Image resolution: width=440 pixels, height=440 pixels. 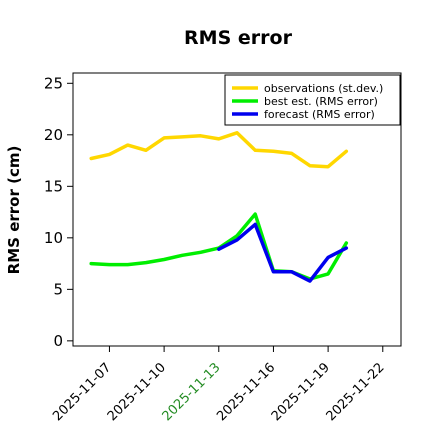 What do you see at coordinates (14, 210) in the screenshot?
I see `y-axis-label: RMS error (cm)` at bounding box center [14, 210].